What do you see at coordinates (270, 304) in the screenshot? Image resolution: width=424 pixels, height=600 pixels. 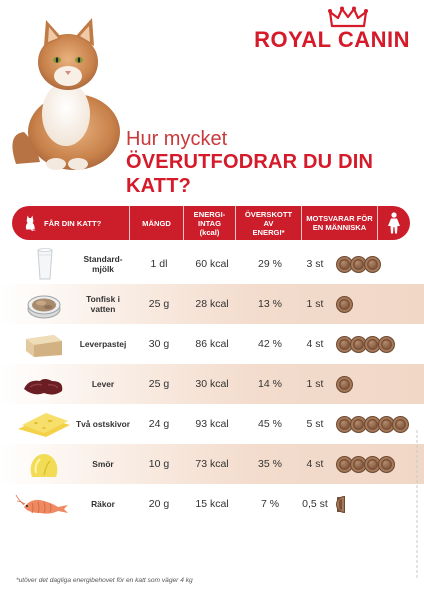 I see `excess-value: 13 %` at bounding box center [270, 304].